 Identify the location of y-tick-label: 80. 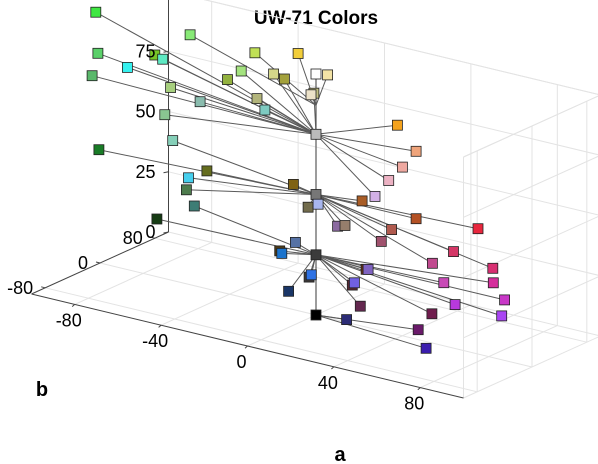
(133, 238).